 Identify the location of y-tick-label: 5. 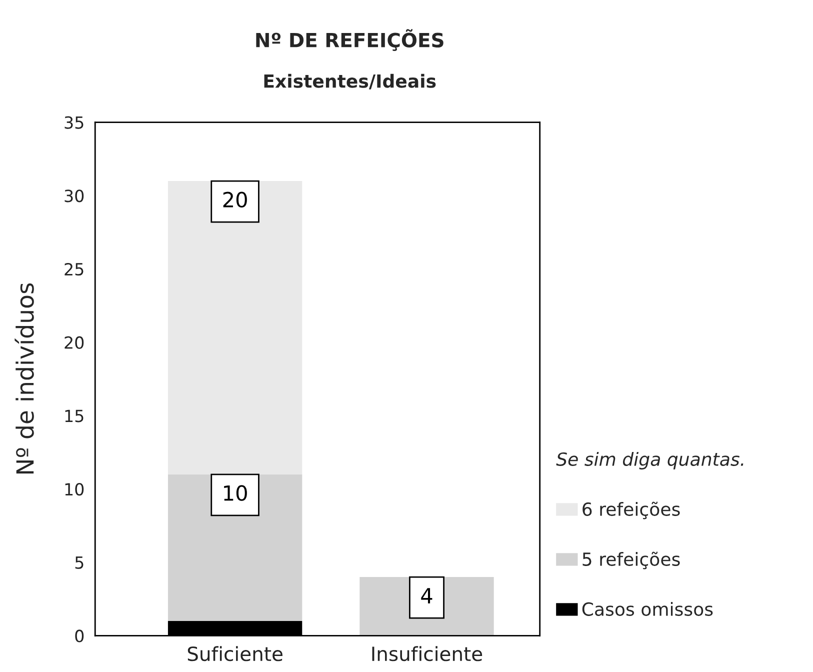
(79, 562).